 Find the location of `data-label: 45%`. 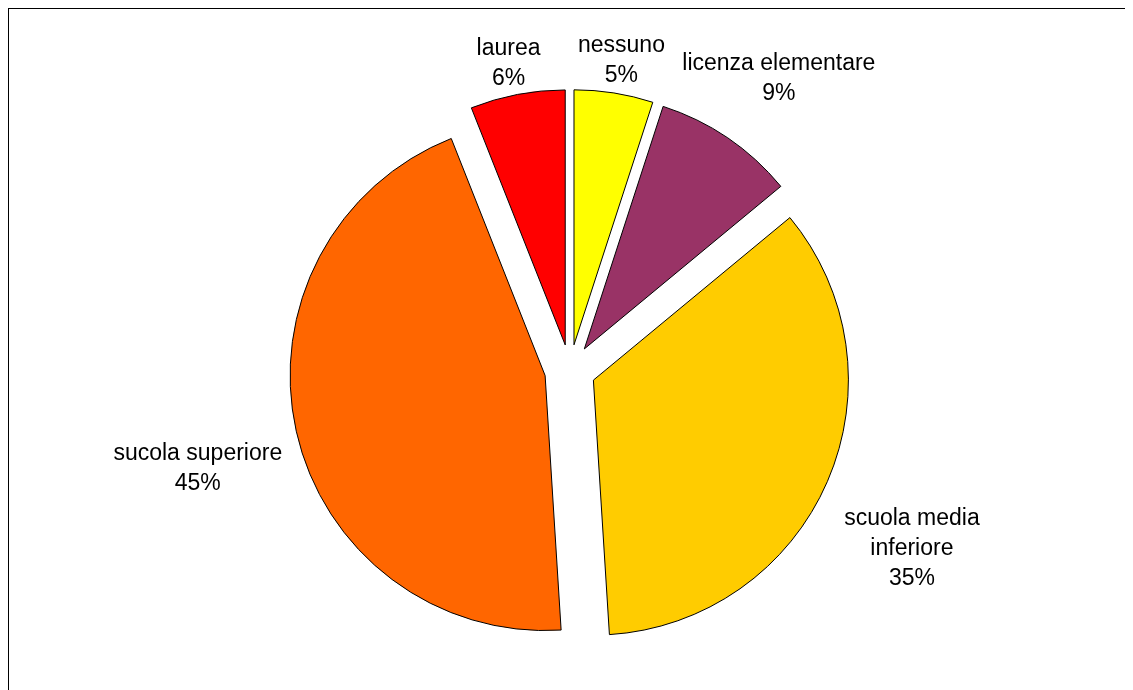

data-label: 45% is located at coordinates (197, 482).